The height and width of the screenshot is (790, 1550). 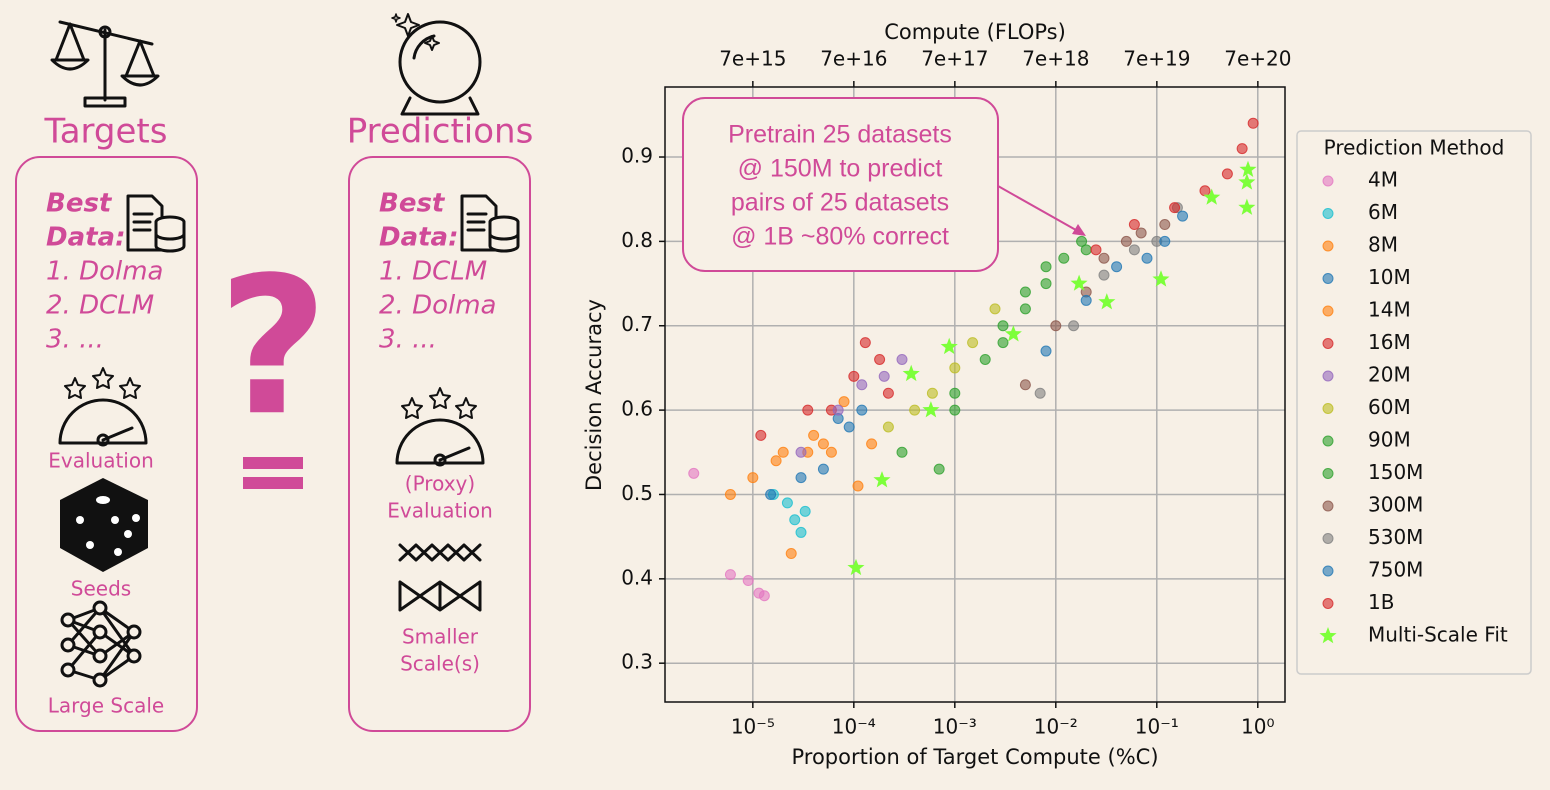 I want to click on legend-label: Multi-Scale Fit, so click(x=1438, y=635).